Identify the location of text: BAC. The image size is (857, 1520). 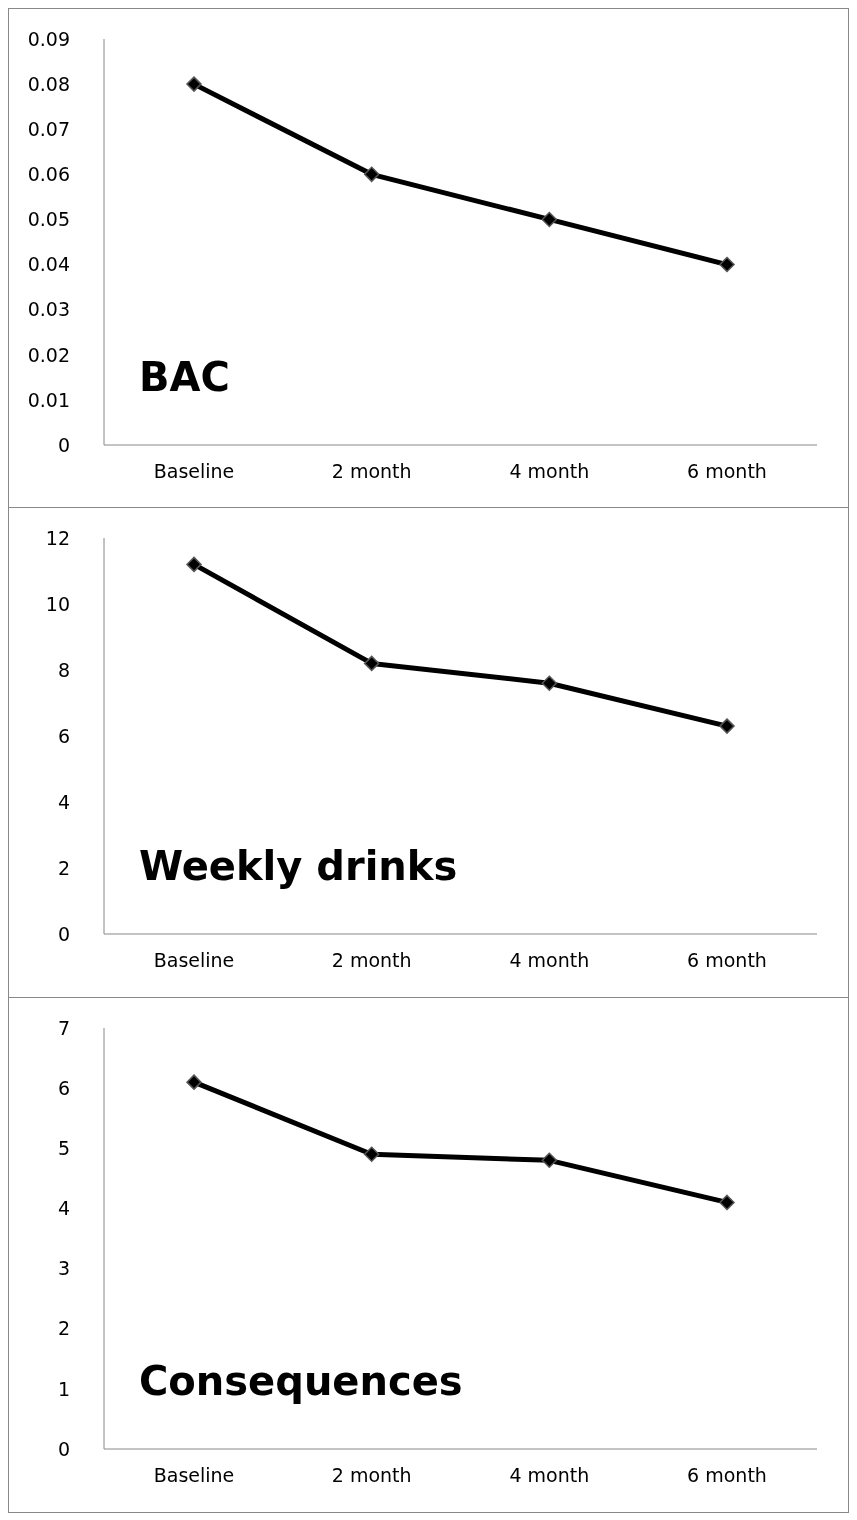
(184, 377).